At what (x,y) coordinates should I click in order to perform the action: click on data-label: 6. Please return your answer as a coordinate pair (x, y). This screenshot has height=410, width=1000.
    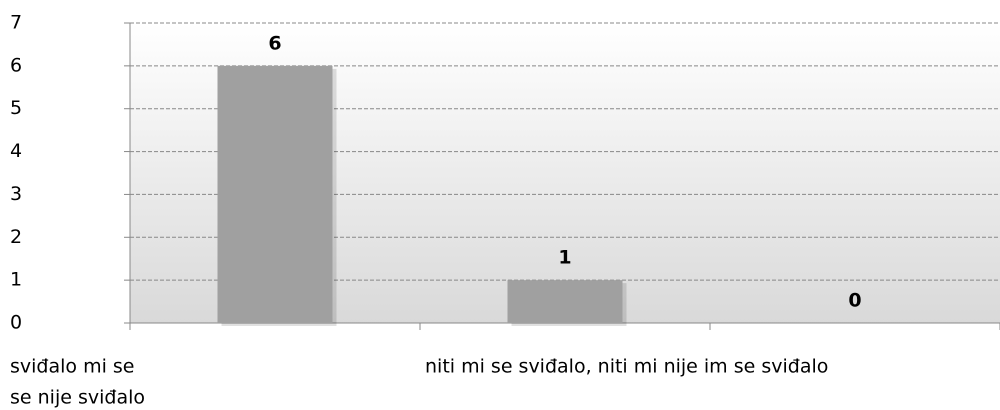
    Looking at the image, I should click on (274, 43).